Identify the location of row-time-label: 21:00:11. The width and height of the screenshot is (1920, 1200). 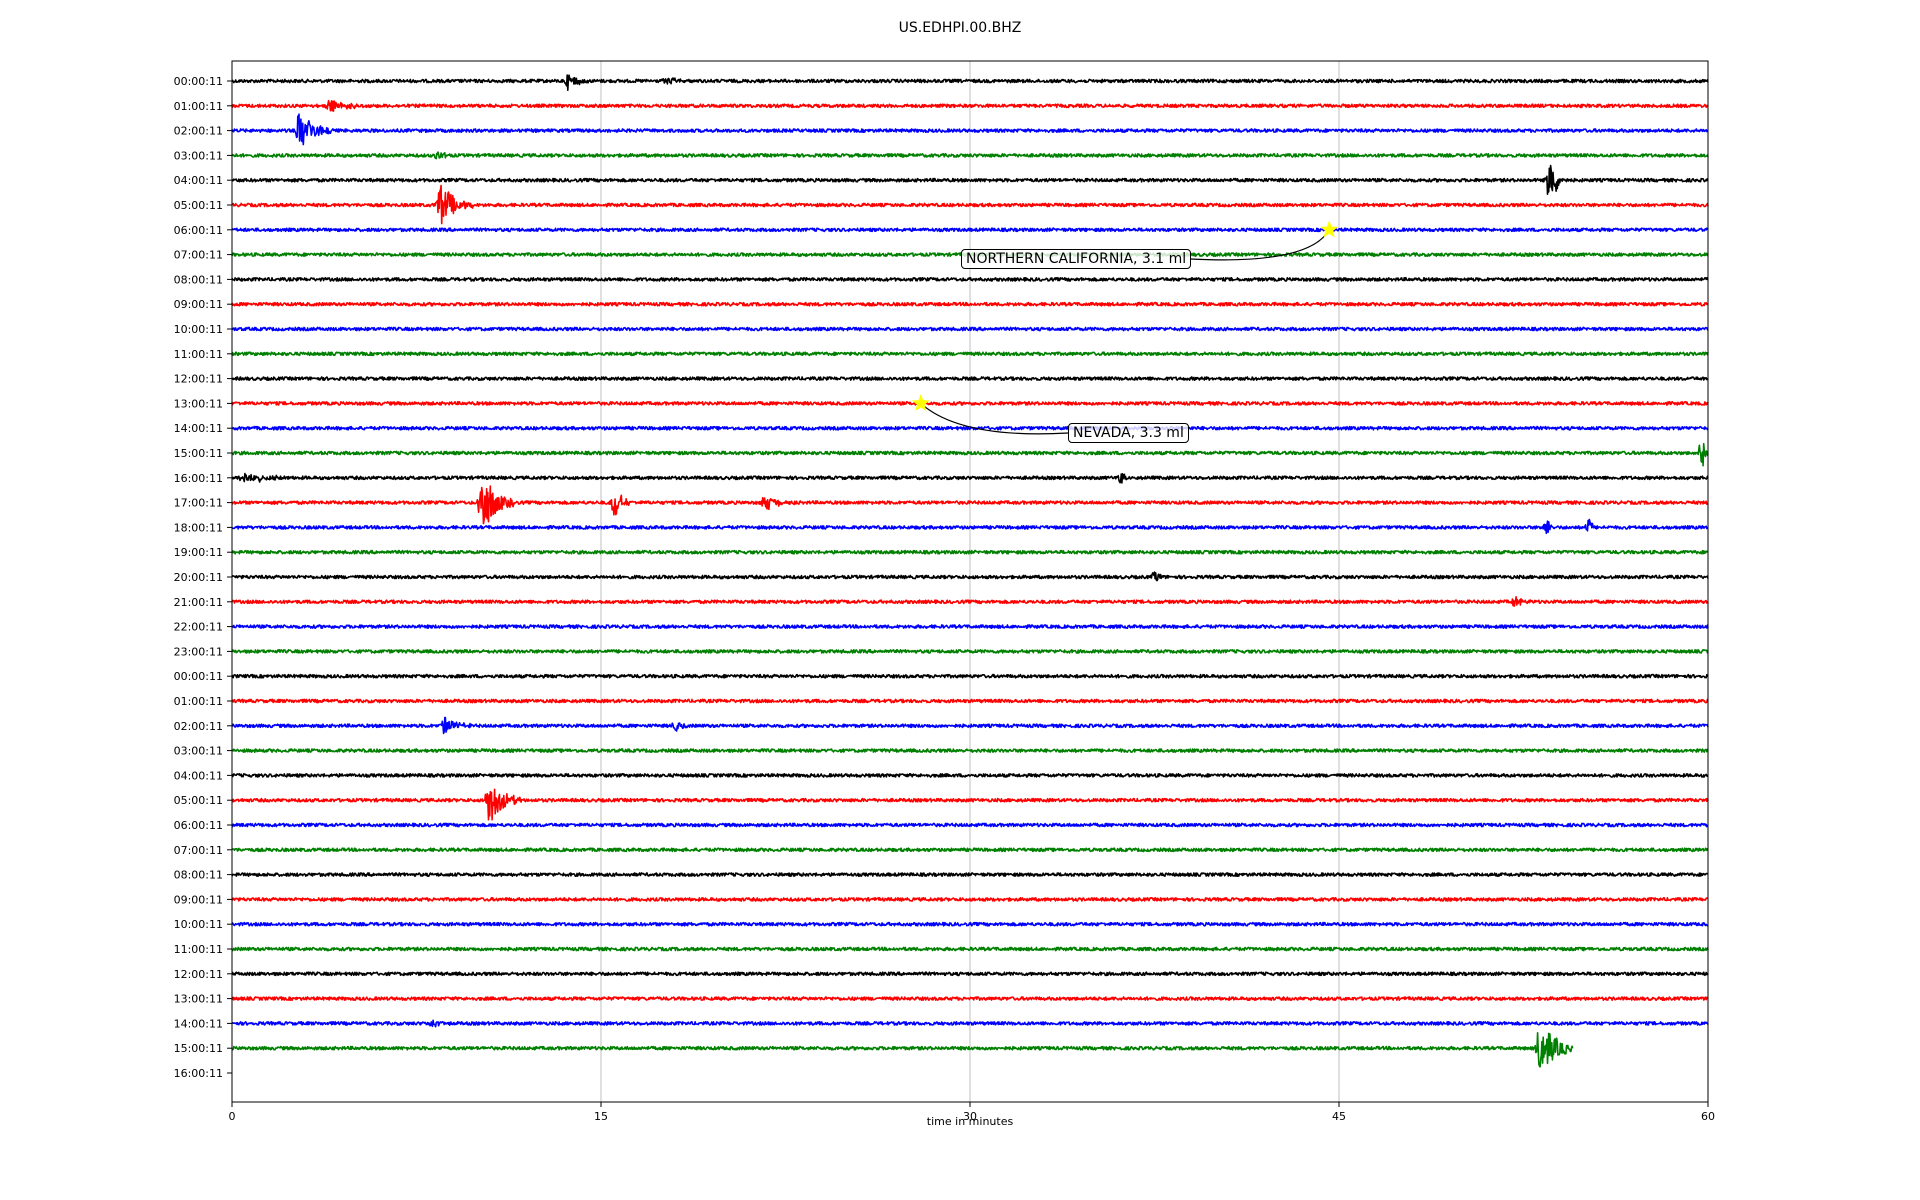
(198, 602).